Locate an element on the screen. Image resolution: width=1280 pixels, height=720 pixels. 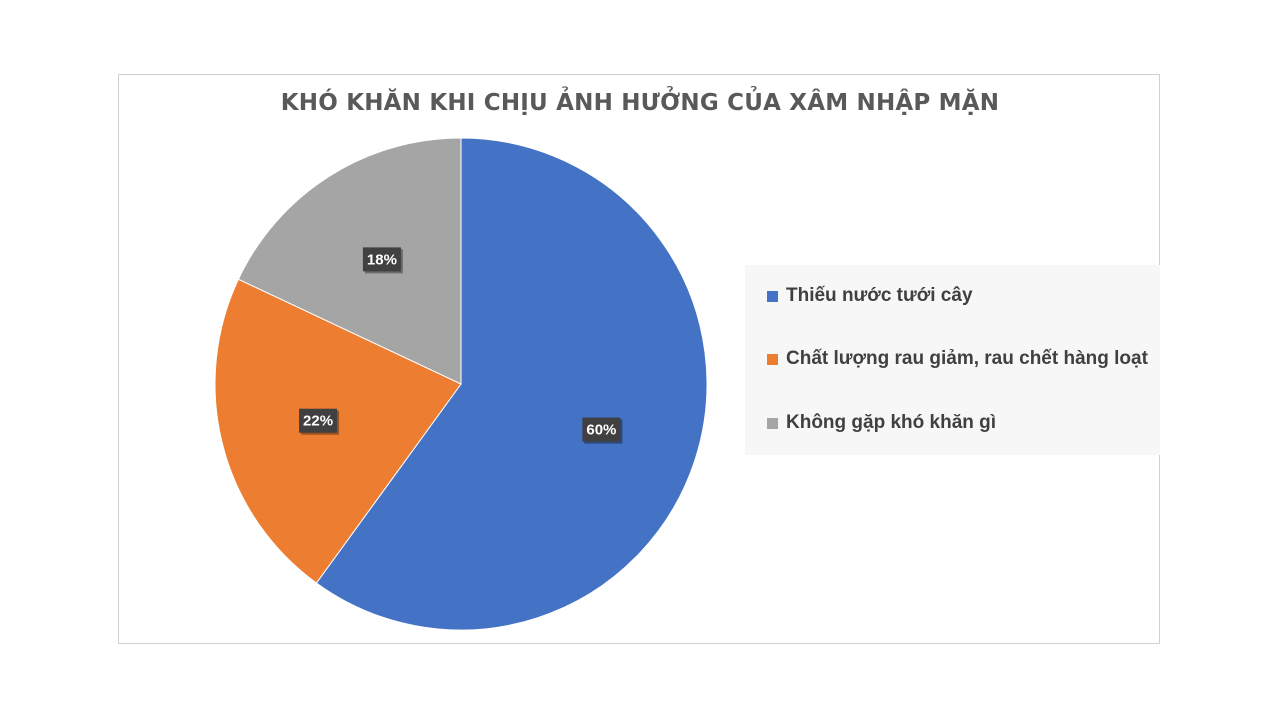
data-label-text: 18% is located at coordinates (382, 259).